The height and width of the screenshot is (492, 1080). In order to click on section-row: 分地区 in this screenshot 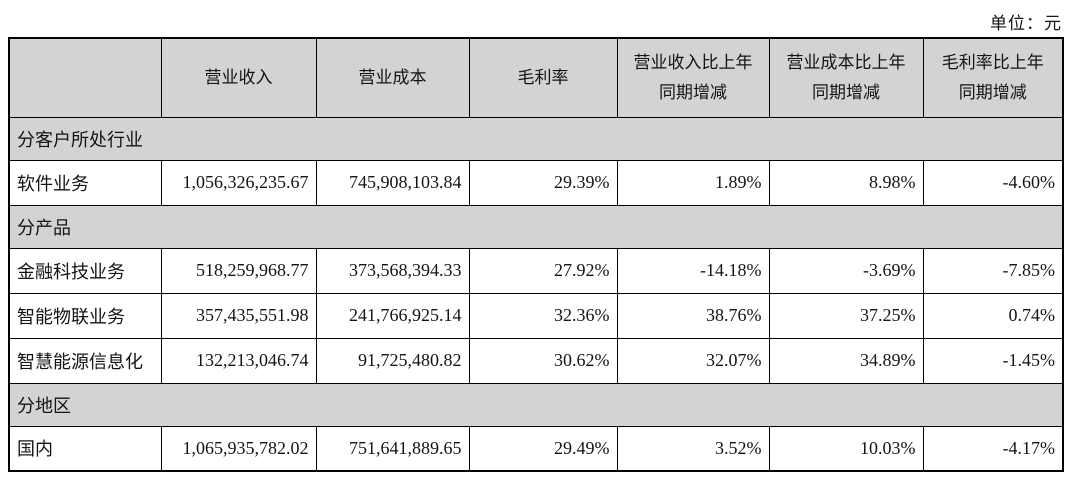, I will do `click(536, 404)`.